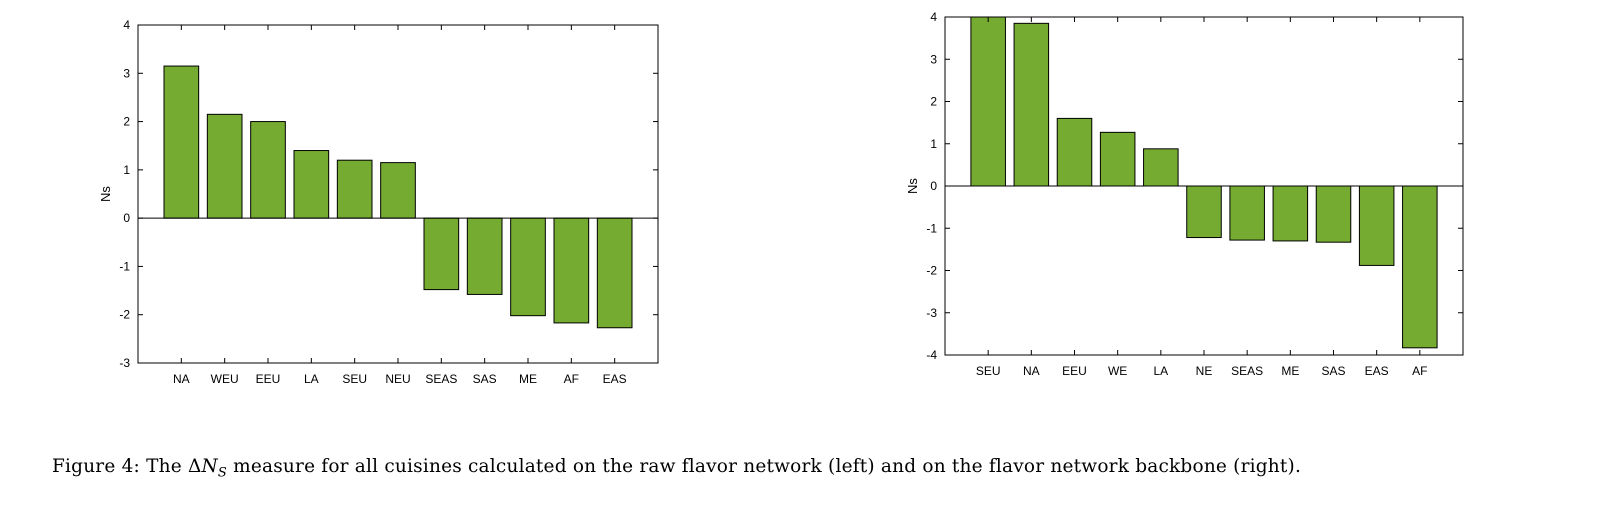 Image resolution: width=1605 pixels, height=522 pixels. Describe the element at coordinates (225, 379) in the screenshot. I see `x-tick-label: WEU` at that location.